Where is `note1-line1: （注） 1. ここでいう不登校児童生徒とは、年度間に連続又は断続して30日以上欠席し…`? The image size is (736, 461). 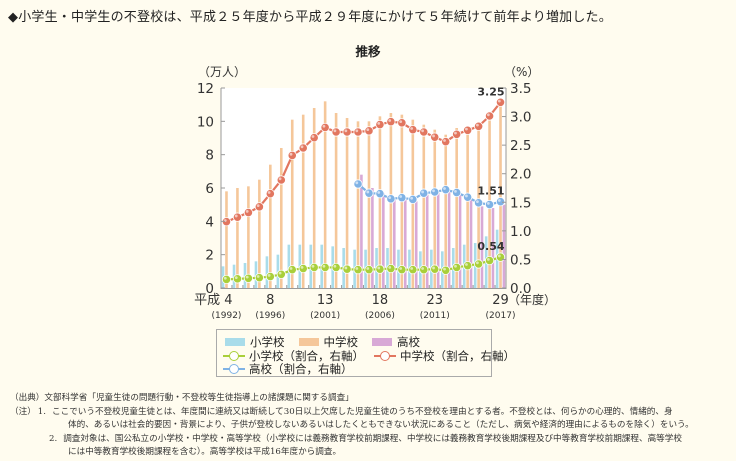 note1-line1: （注） 1. ここでいう不登校児童生徒とは、年度間に連続又は断続して30日以上欠席し… is located at coordinates (352, 413).